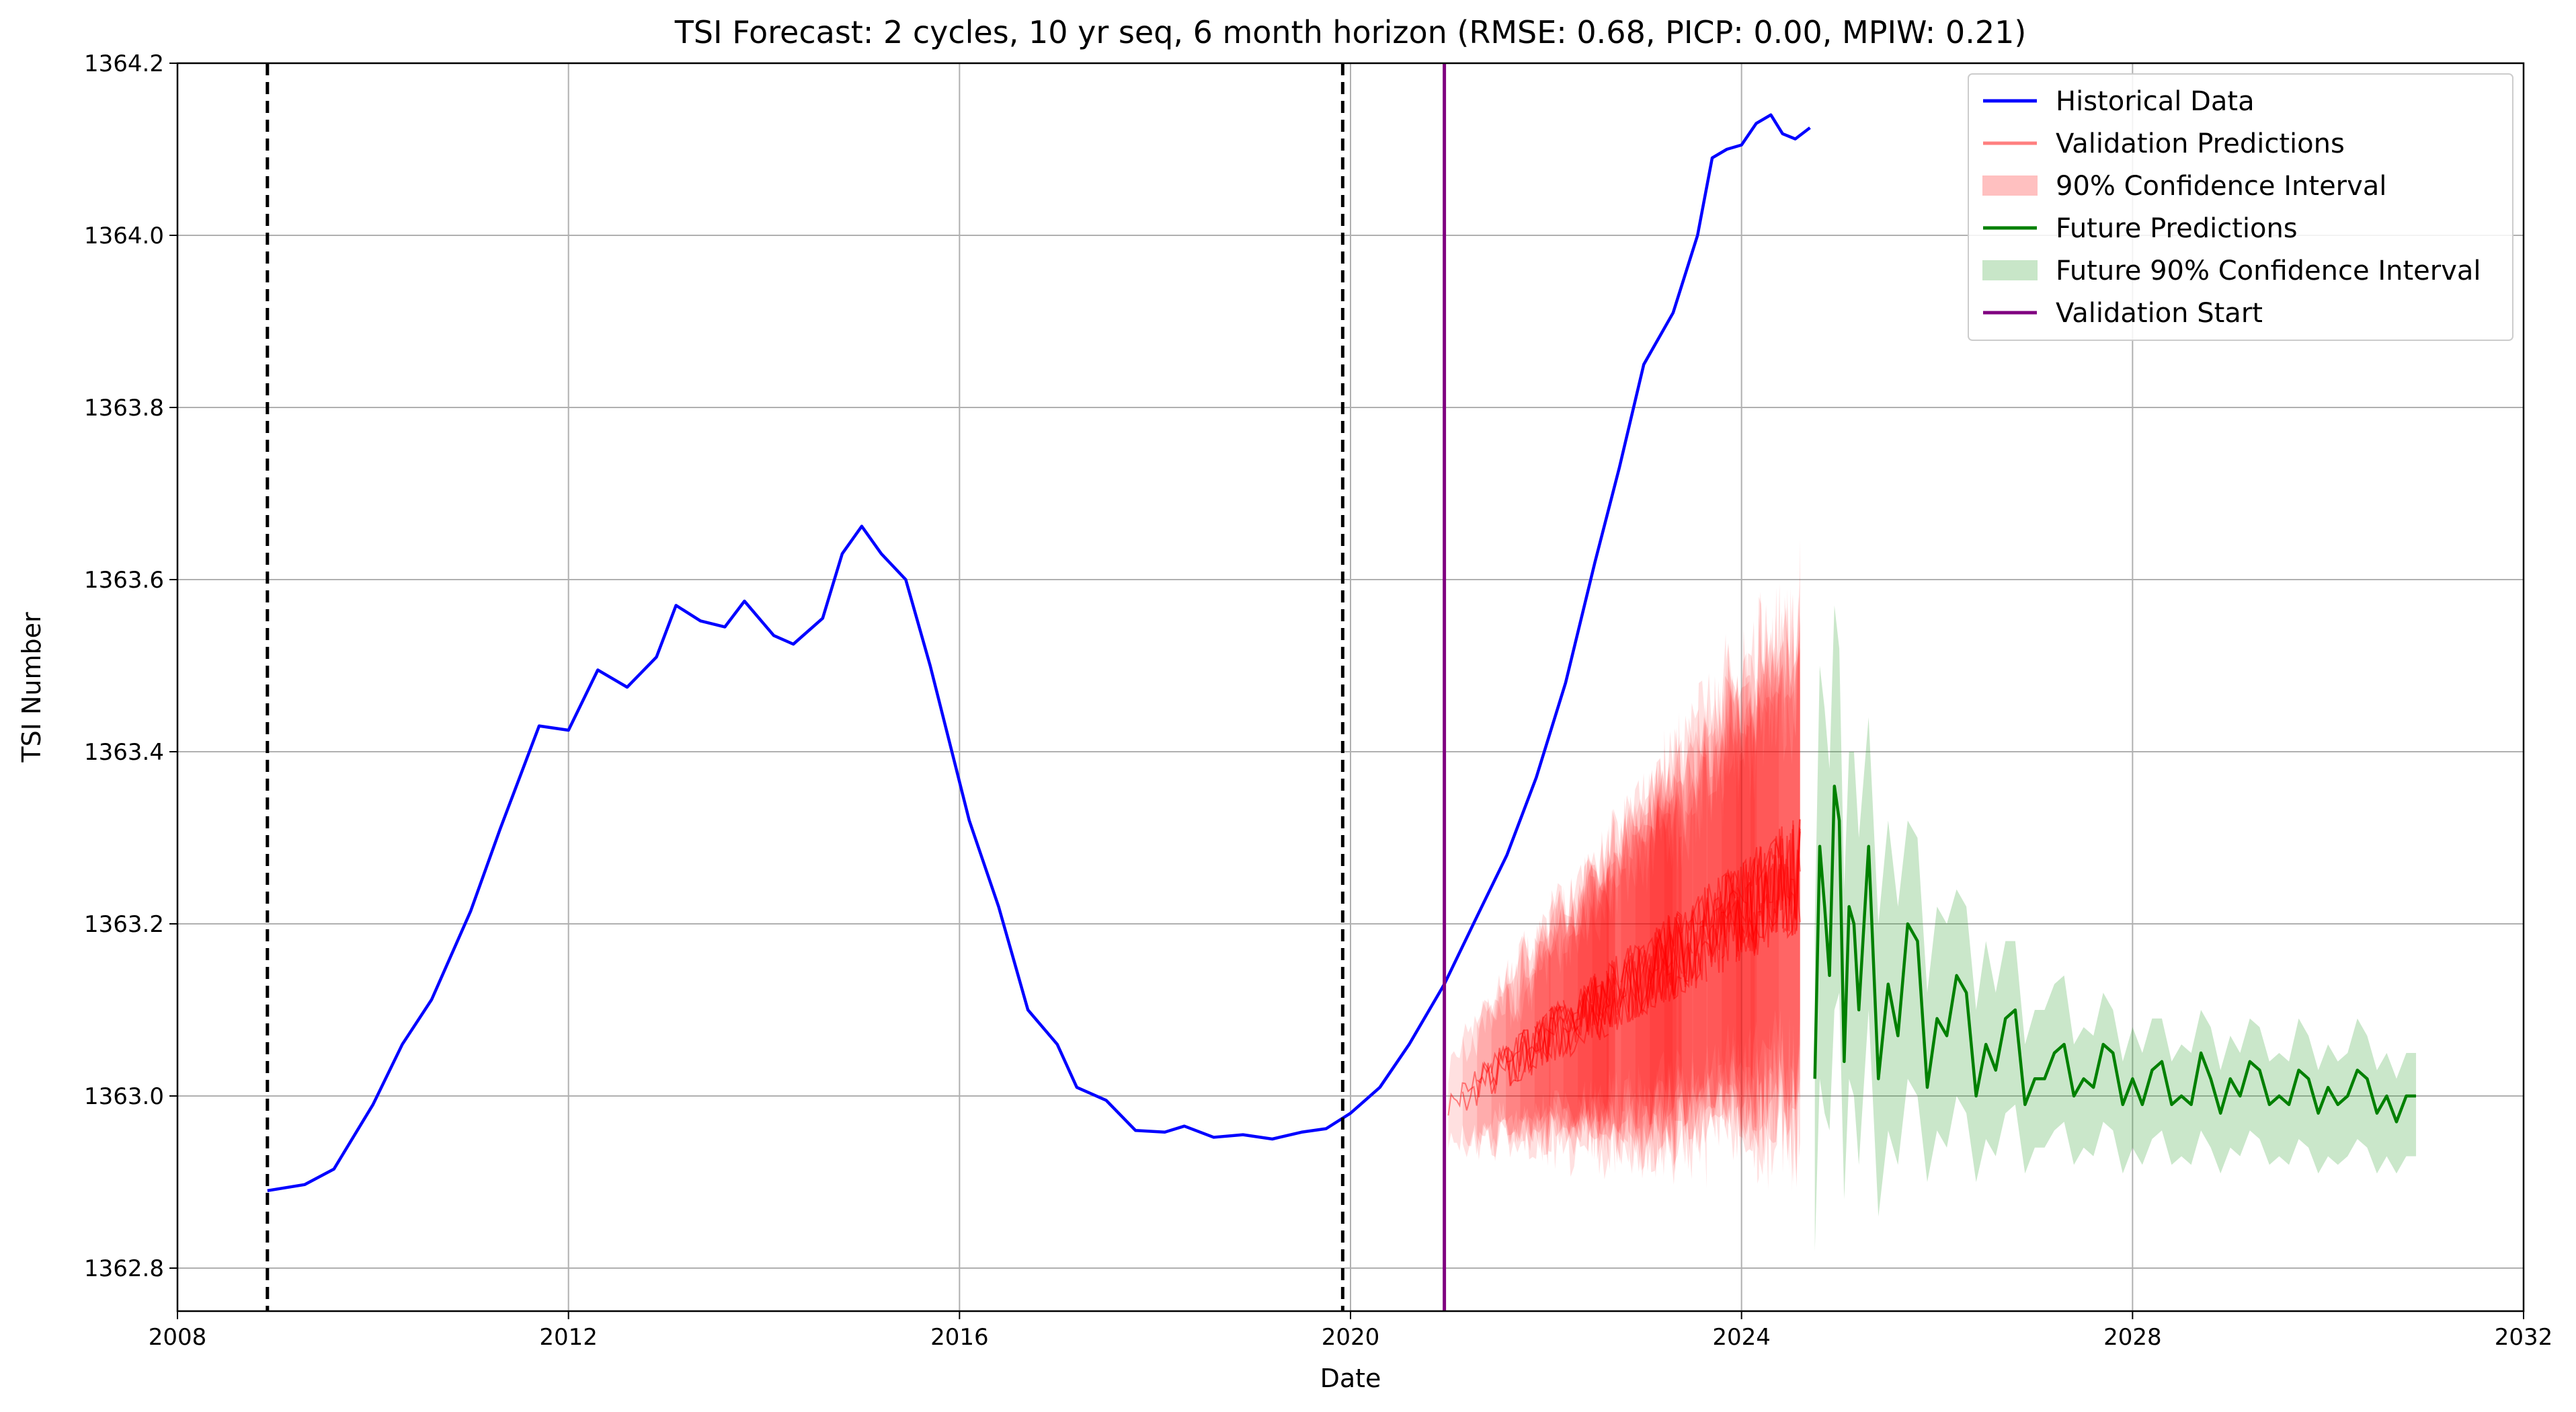 Image resolution: width=2576 pixels, height=1412 pixels. I want to click on x-tick-label: 2008, so click(178, 1337).